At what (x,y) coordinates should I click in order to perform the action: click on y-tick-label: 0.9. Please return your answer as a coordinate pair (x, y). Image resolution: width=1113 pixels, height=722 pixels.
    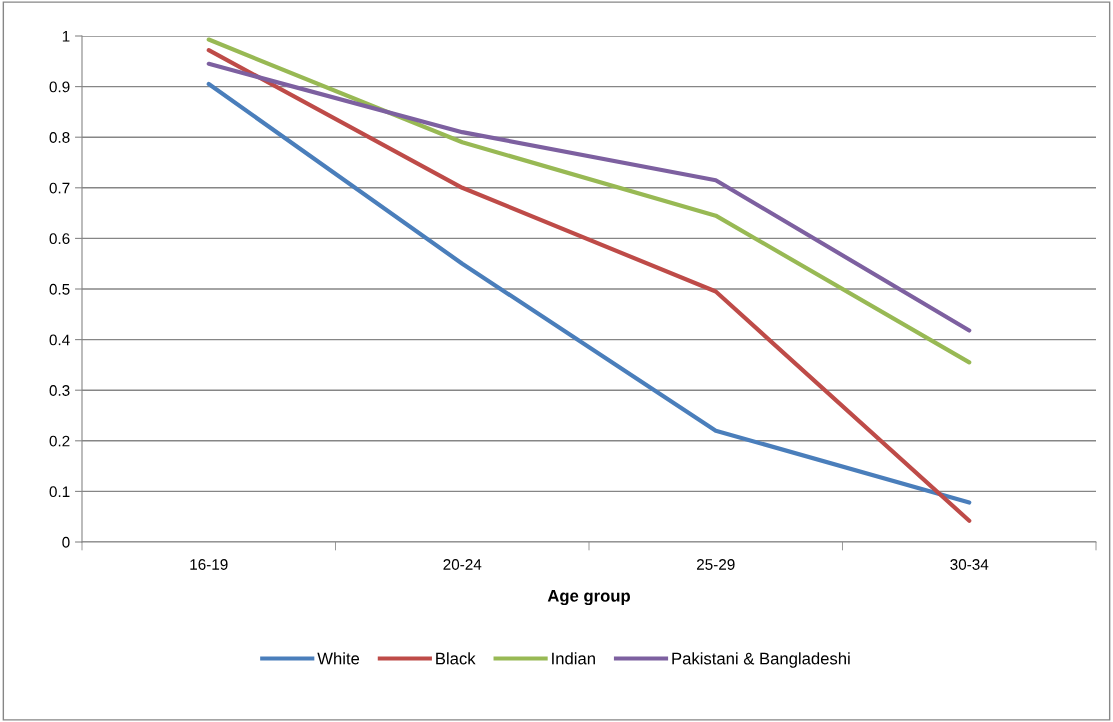
    Looking at the image, I should click on (59, 87).